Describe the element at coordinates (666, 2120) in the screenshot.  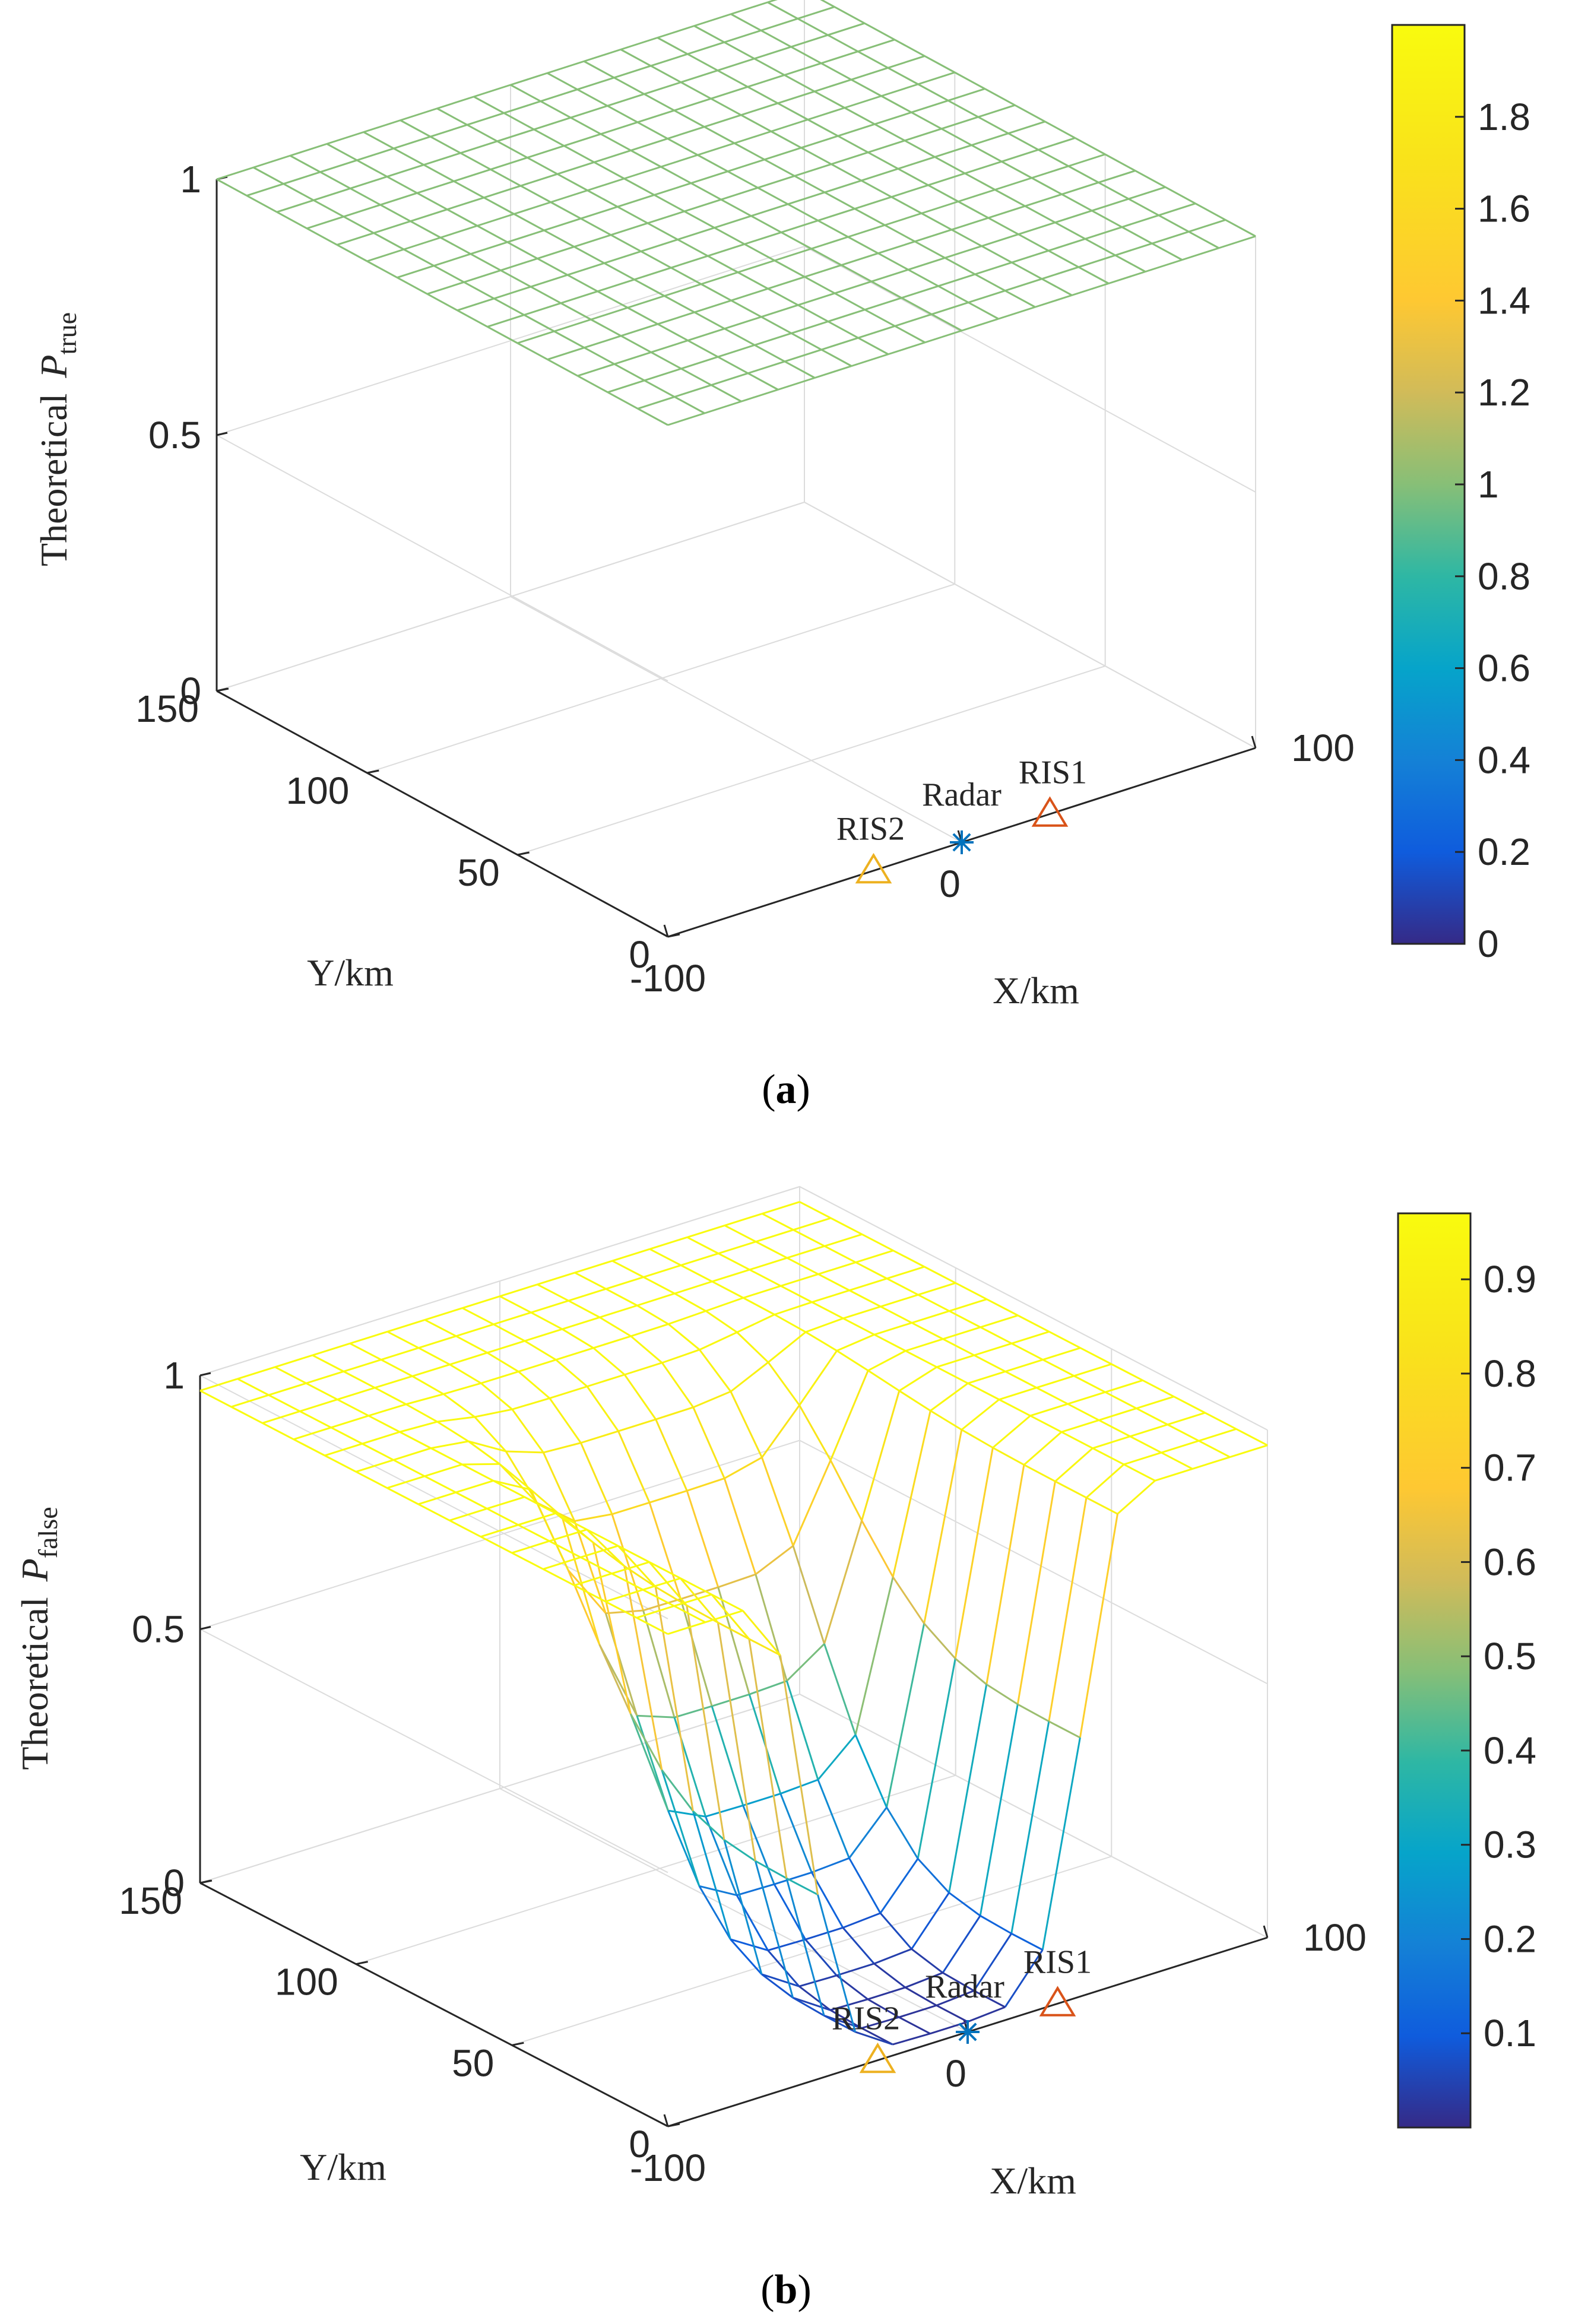
I see `x-tick` at that location.